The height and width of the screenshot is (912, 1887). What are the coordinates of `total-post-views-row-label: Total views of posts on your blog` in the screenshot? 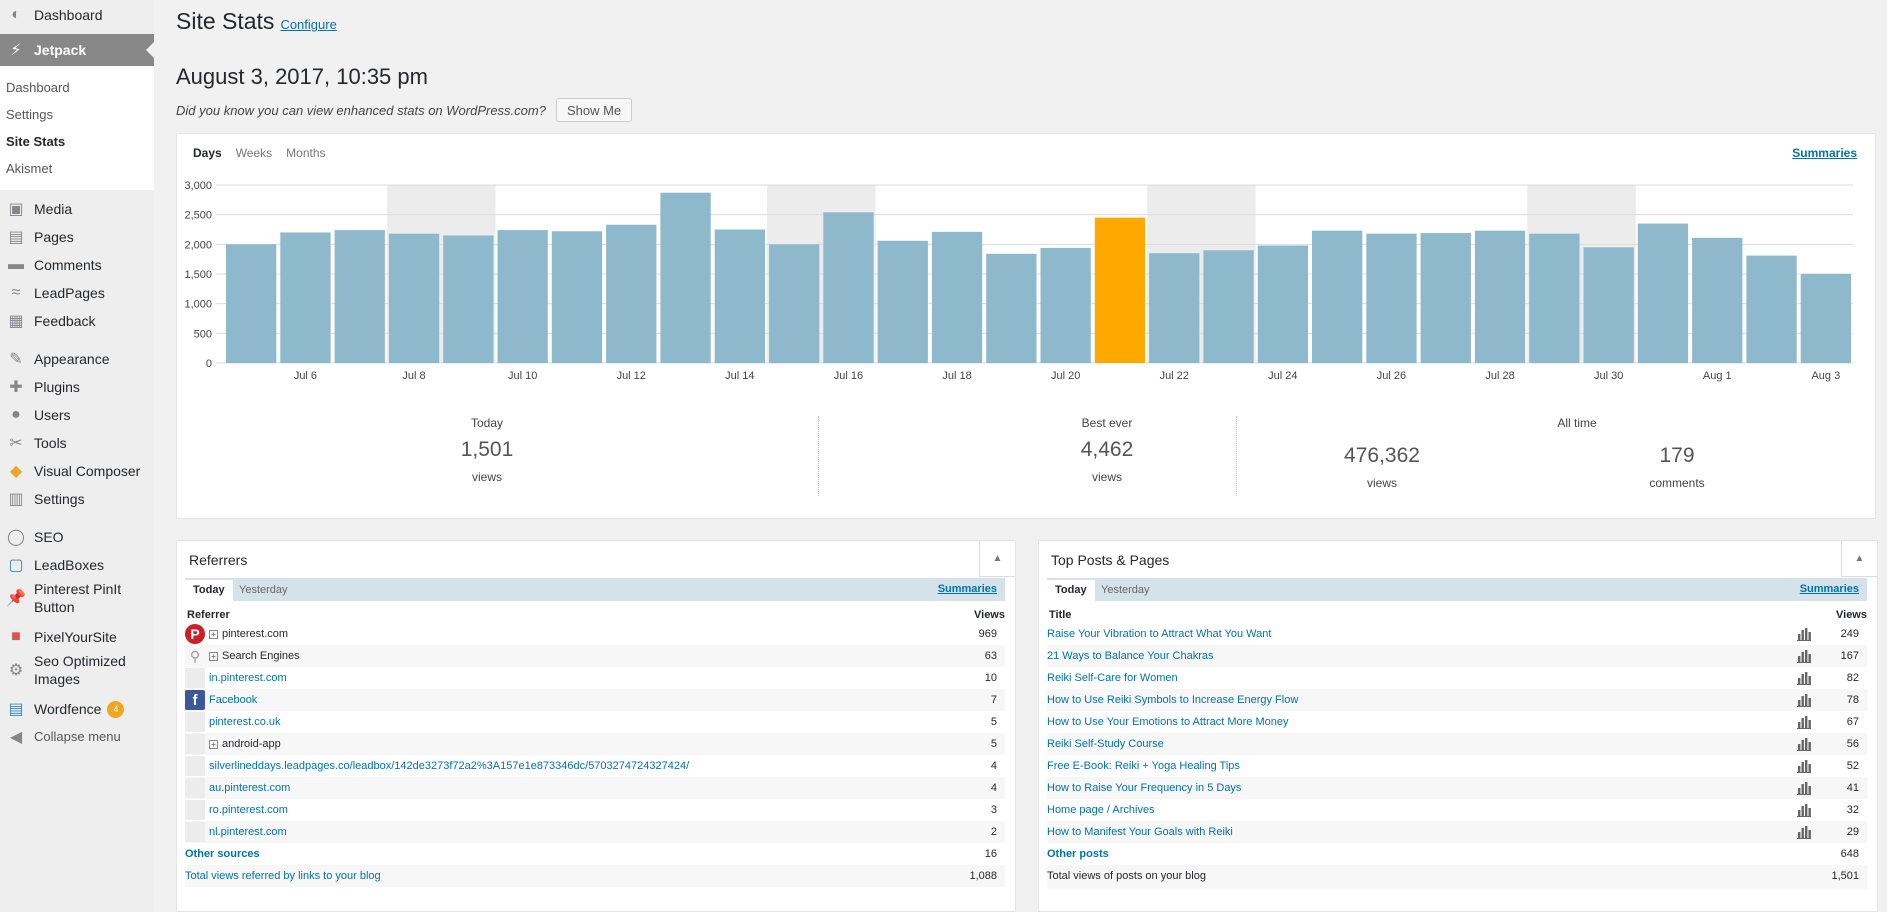 It's located at (1126, 876).